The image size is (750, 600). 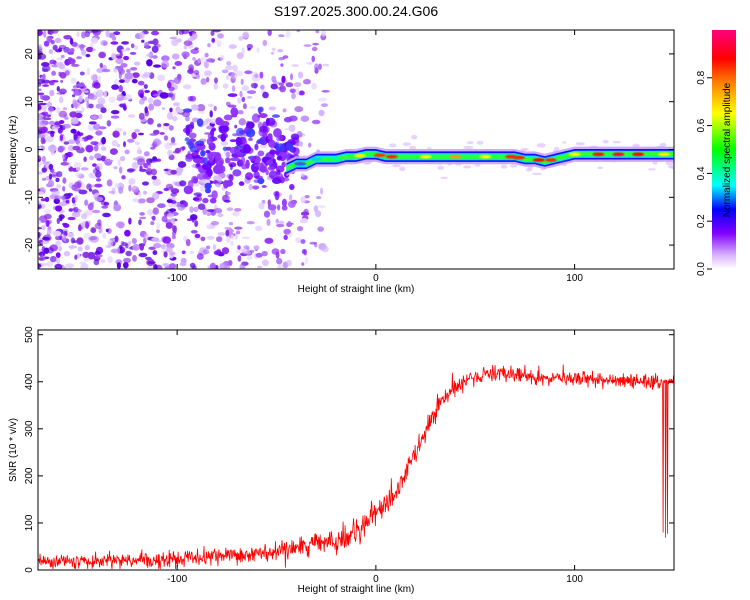 I want to click on x-tick-label: -100, so click(x=177, y=579).